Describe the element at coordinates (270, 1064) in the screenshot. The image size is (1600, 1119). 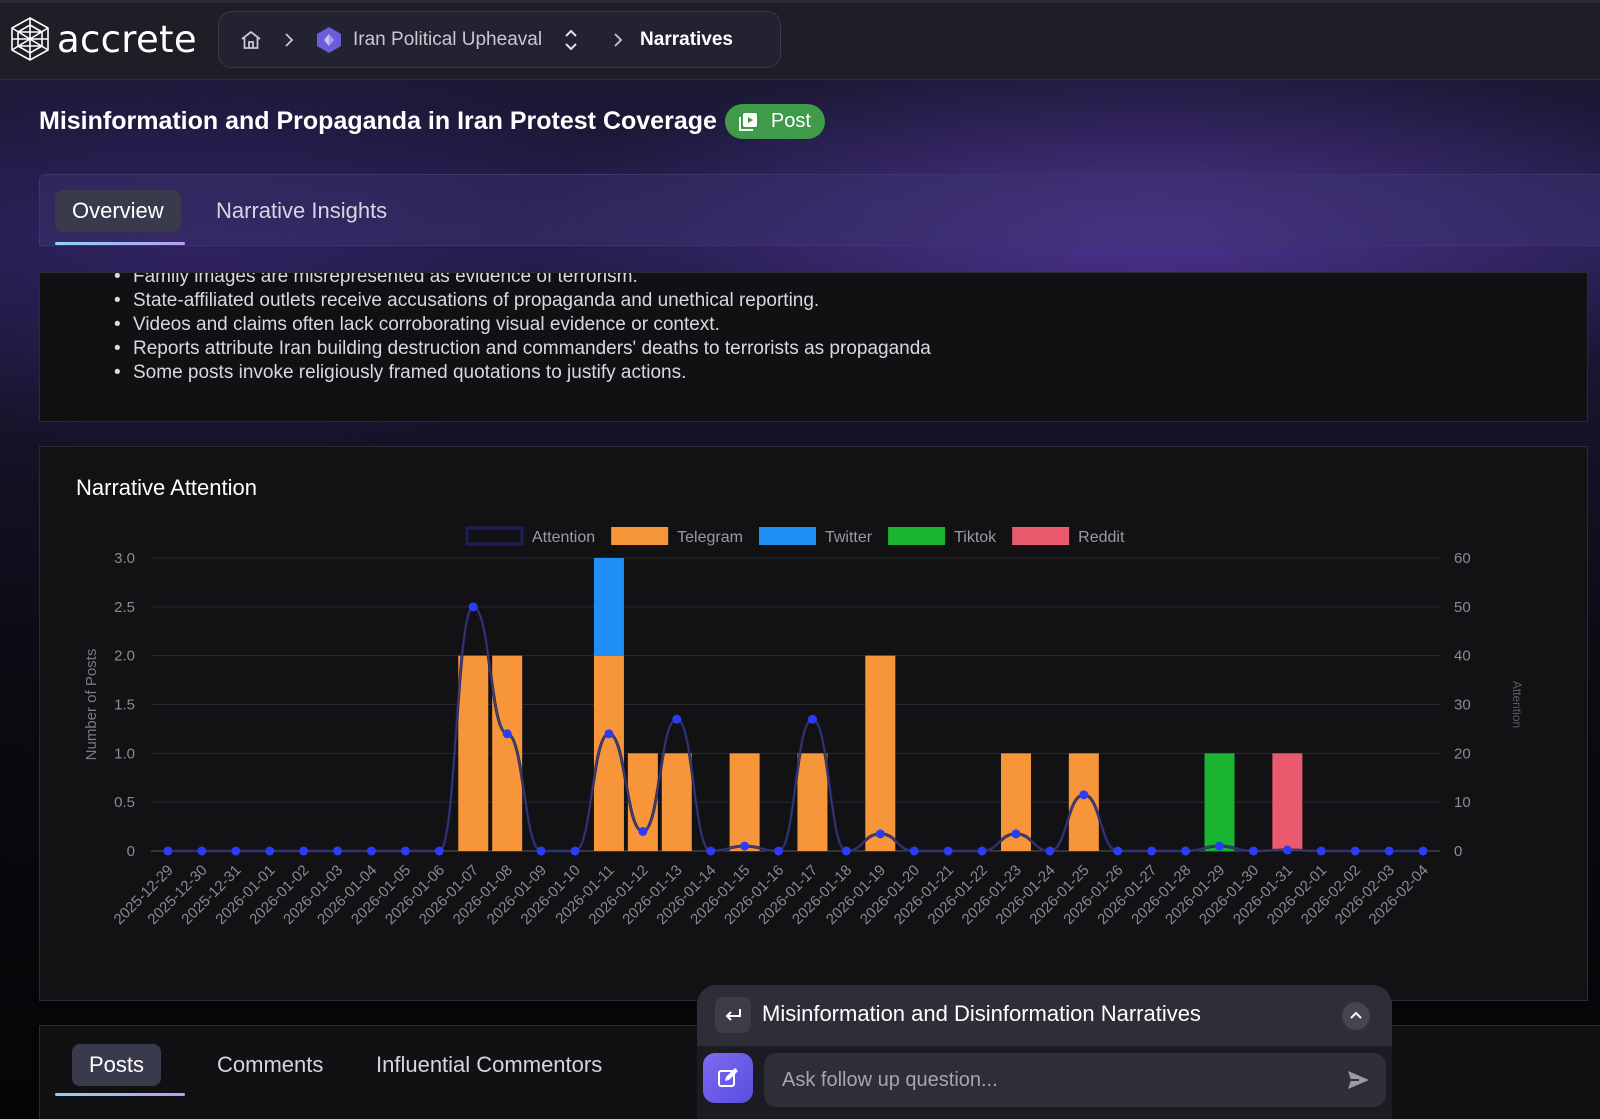
I see `tab-comments: Comments` at that location.